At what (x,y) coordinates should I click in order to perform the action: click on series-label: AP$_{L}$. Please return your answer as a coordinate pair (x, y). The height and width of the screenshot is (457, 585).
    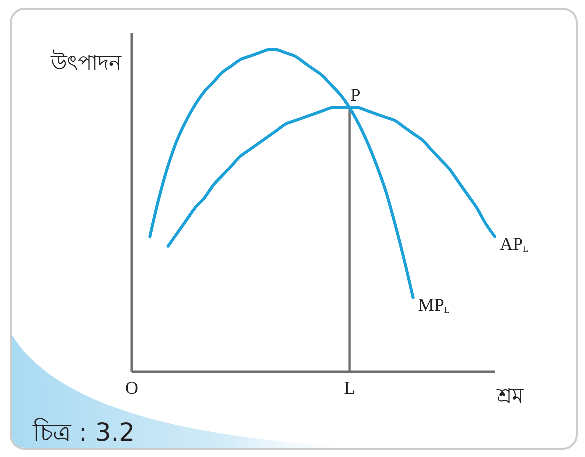
    Looking at the image, I should click on (514, 244).